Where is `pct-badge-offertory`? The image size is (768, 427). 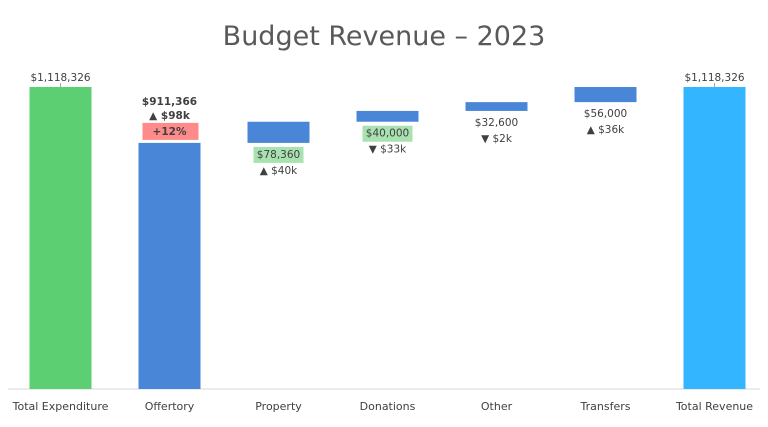 pct-badge-offertory is located at coordinates (170, 131).